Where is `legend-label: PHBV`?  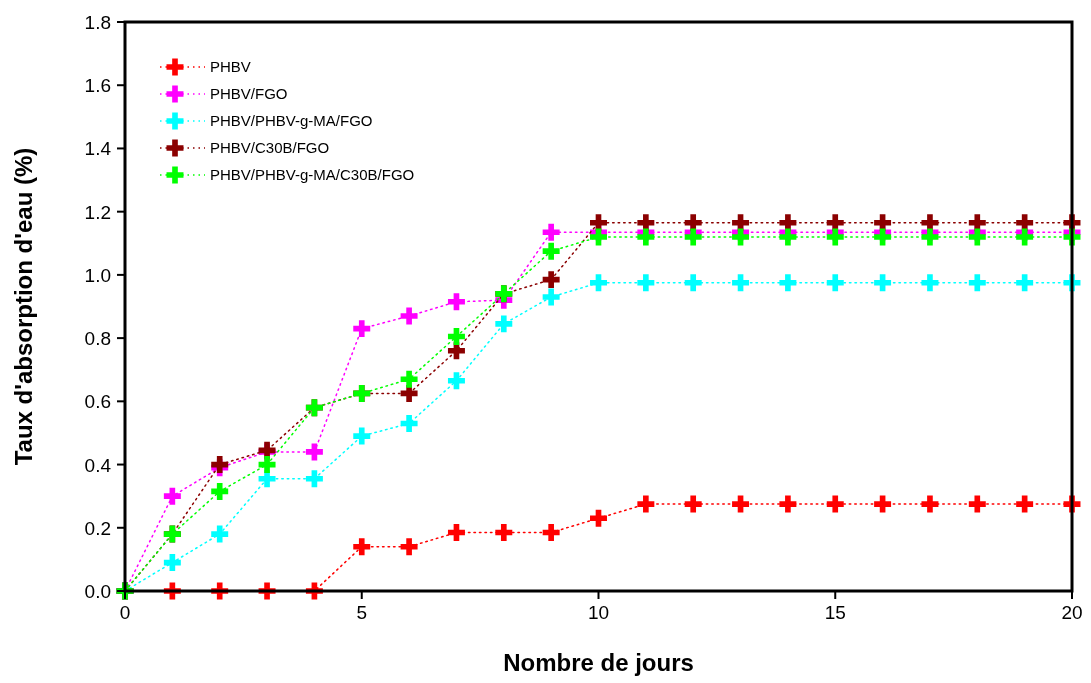
legend-label: PHBV is located at coordinates (230, 66).